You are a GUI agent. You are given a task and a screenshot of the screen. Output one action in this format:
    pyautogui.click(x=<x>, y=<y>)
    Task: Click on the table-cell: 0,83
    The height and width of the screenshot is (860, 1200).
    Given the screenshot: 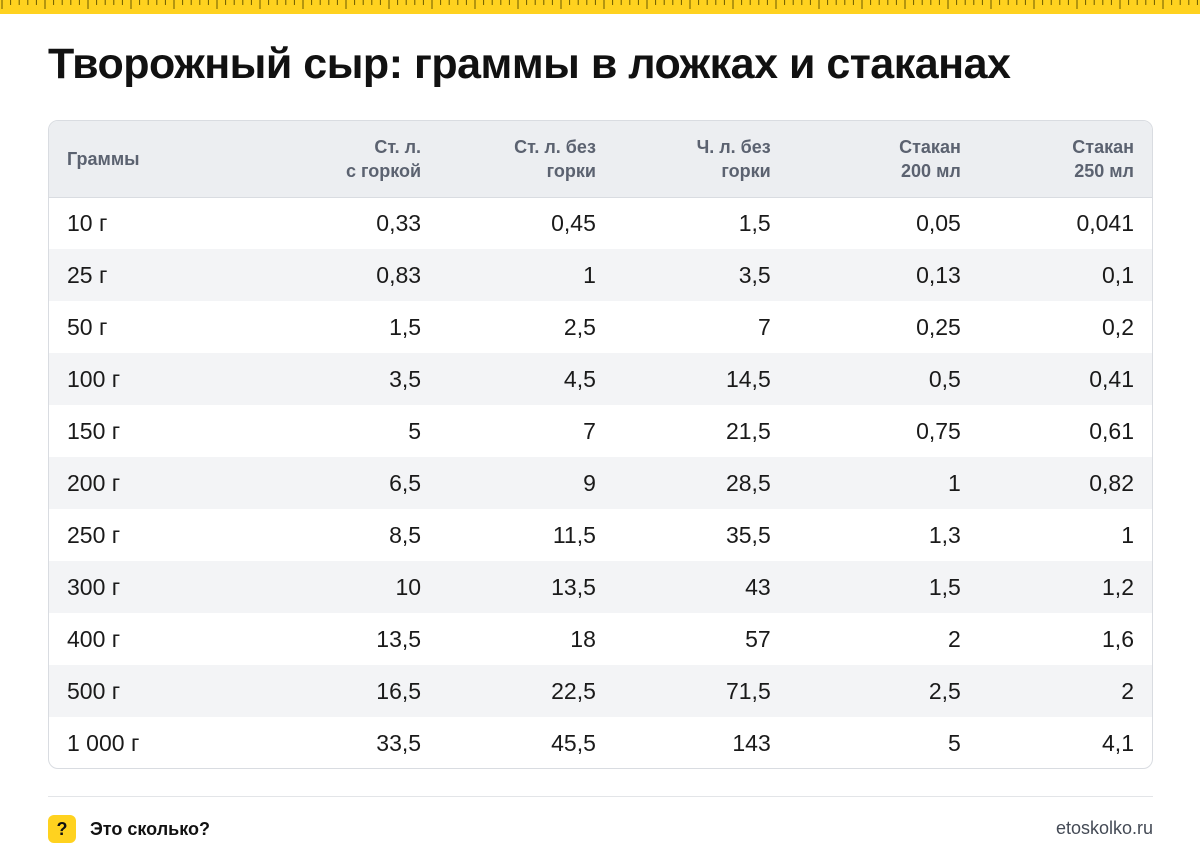 What is the action you would take?
    pyautogui.click(x=399, y=274)
    